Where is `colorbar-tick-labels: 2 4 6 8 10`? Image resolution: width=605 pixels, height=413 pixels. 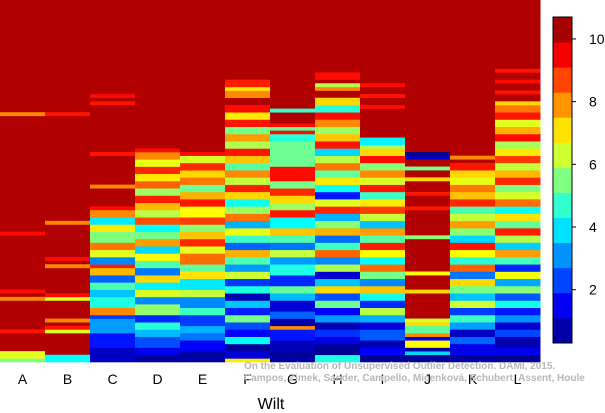
colorbar-tick-labels: 2 4 6 8 10 is located at coordinates (588, 164).